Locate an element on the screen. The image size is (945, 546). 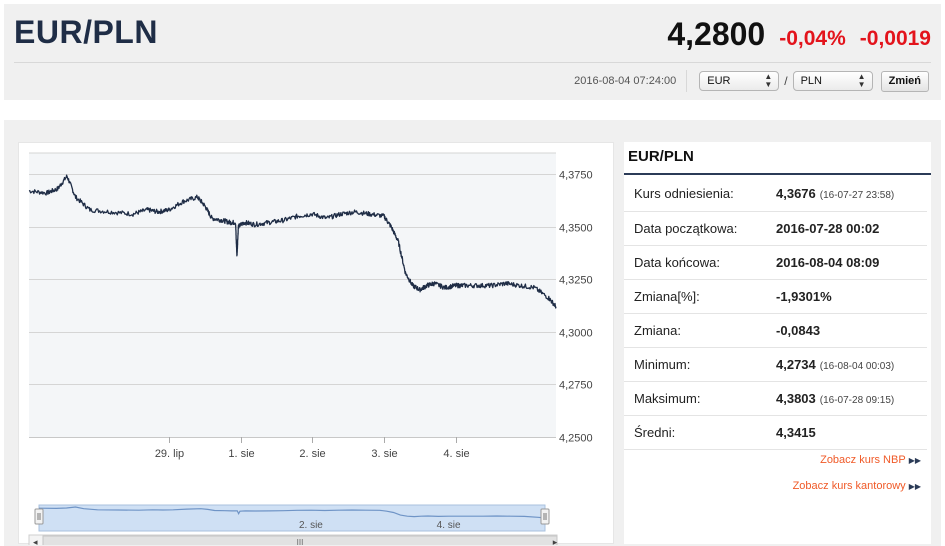
to-currency-value: PLN is located at coordinates (811, 81).